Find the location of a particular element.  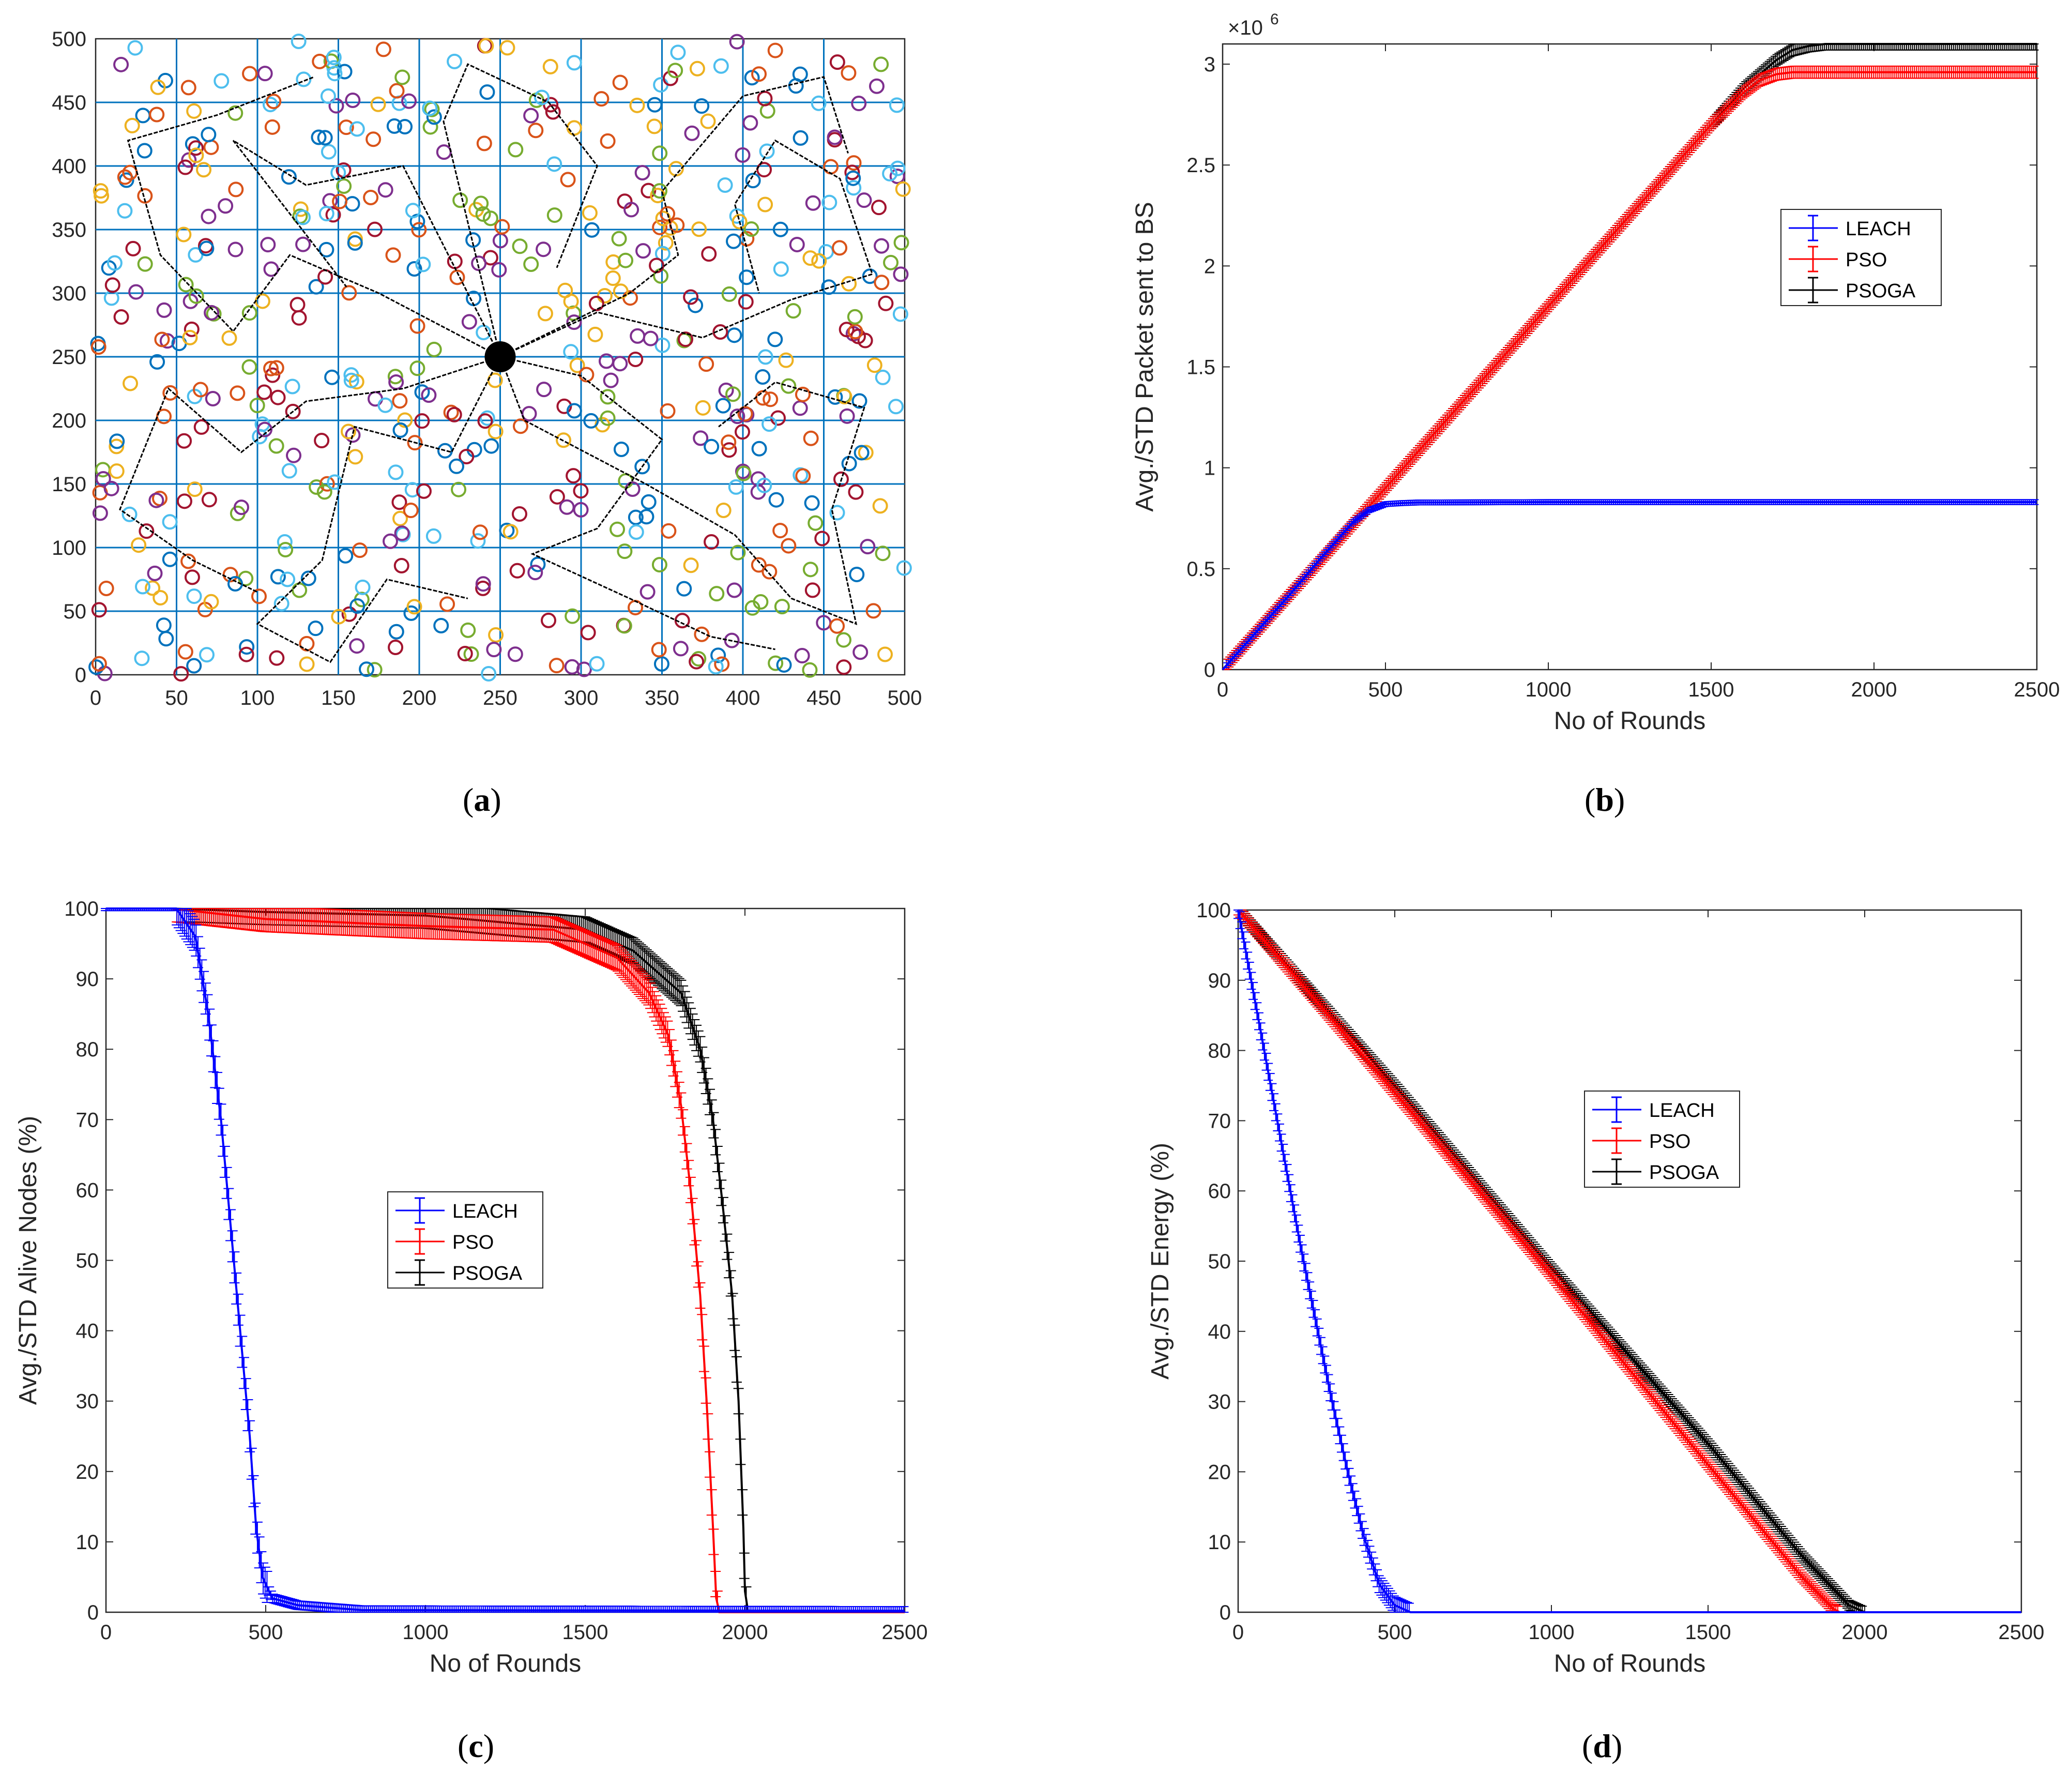

y-tick-label: 20 is located at coordinates (87, 1472).